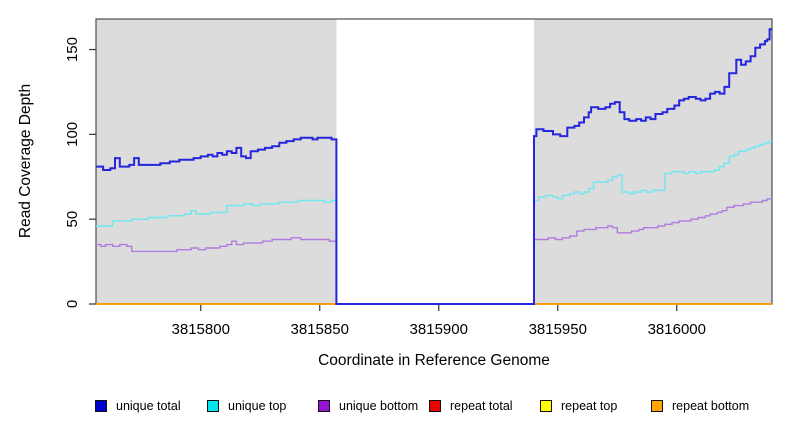 Image resolution: width=792 pixels, height=432 pixels. What do you see at coordinates (546, 406) in the screenshot?
I see `legend-swatch-repeat-top` at bounding box center [546, 406].